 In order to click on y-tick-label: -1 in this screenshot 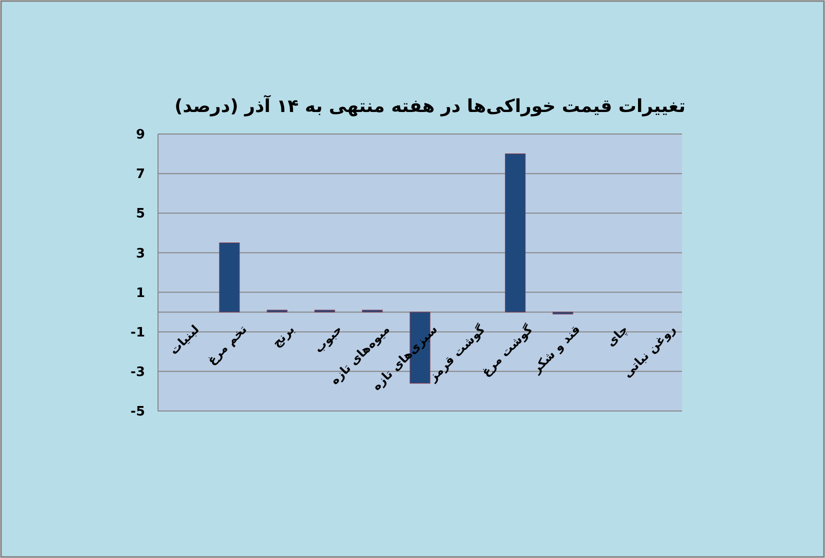, I will do `click(137, 332)`.